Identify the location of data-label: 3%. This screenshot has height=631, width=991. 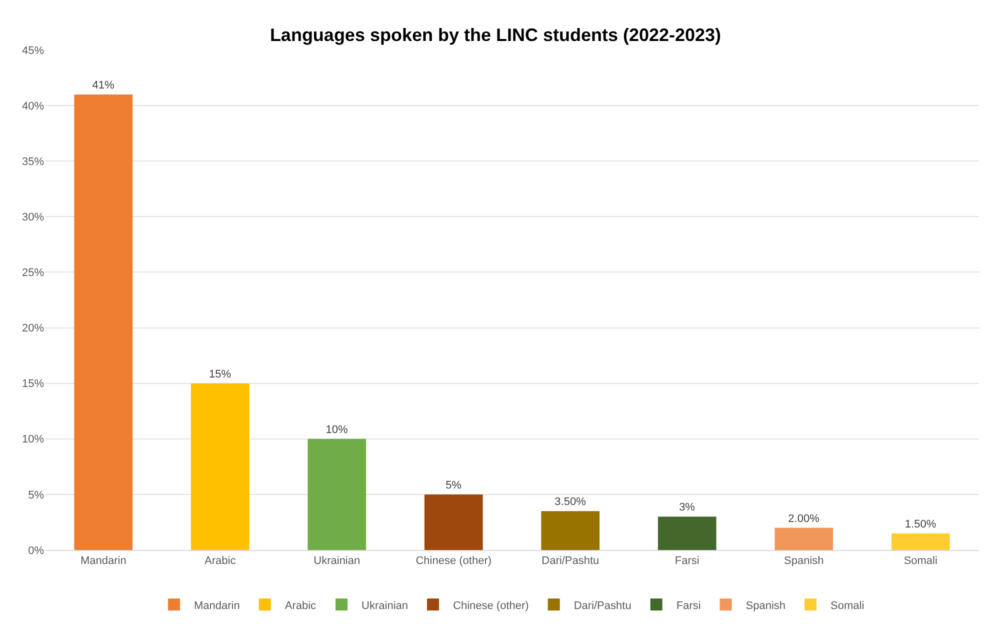
(687, 508).